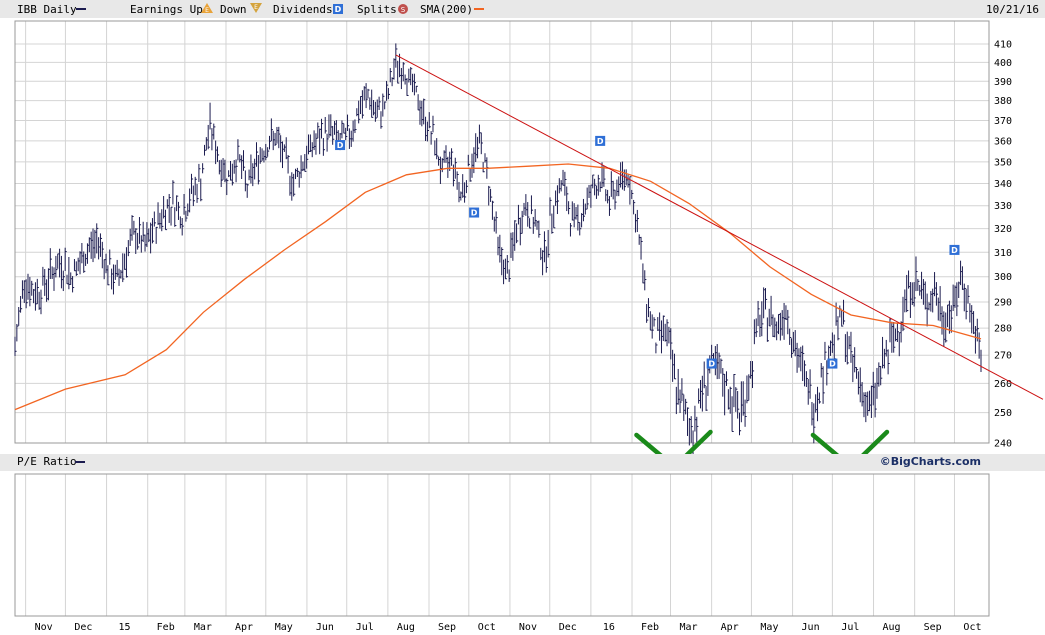  What do you see at coordinates (609, 627) in the screenshot?
I see `x-tick-label: 16` at bounding box center [609, 627].